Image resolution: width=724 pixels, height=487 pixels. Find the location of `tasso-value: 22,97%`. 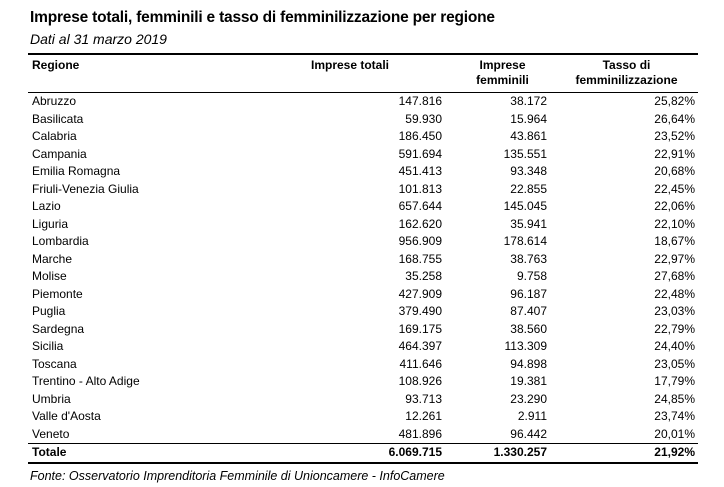

tasso-value: 22,97% is located at coordinates (674, 258).